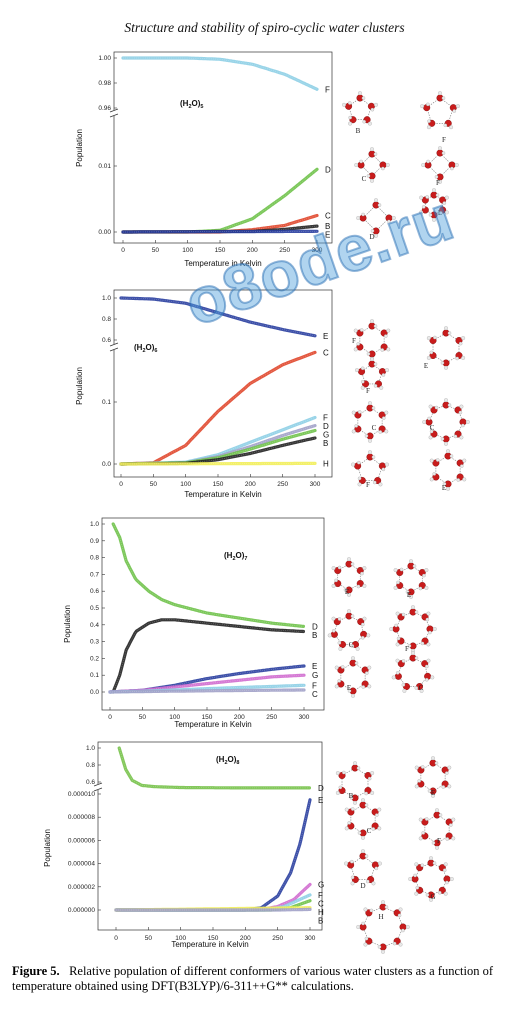 The height and width of the screenshot is (1009, 529). Describe the element at coordinates (213, 909) in the screenshot. I see `series-B` at that location.